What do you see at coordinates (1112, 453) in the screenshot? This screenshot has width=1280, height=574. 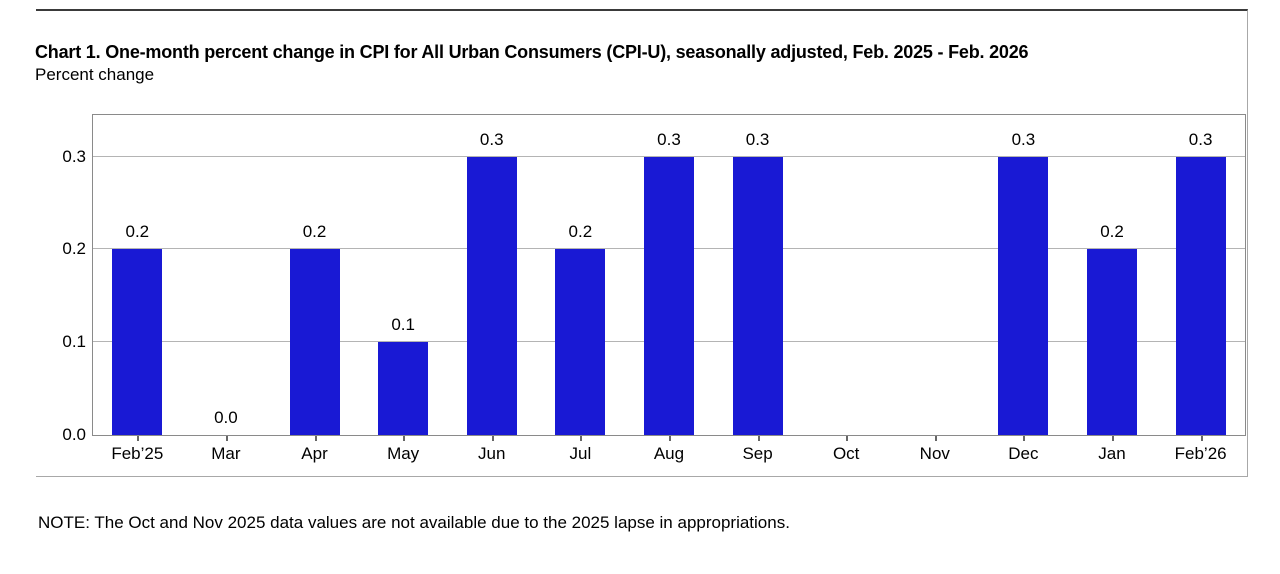 I see `x-axis-label: Jan` at bounding box center [1112, 453].